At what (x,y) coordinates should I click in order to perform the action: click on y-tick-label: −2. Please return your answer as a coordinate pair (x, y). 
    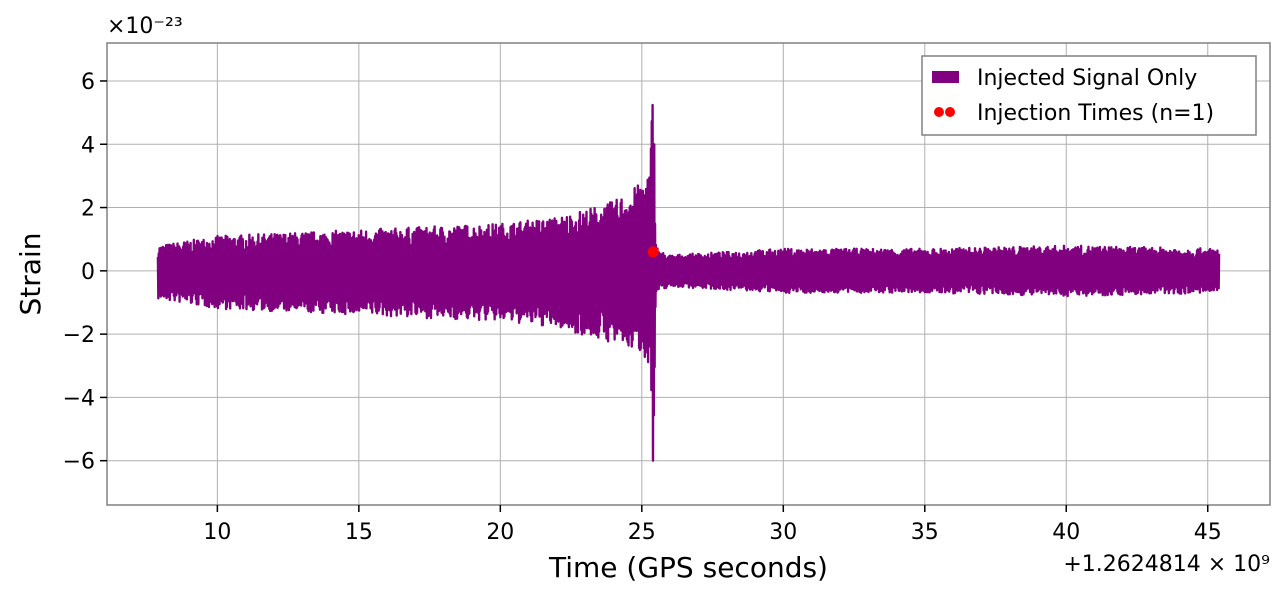
    Looking at the image, I should click on (79, 335).